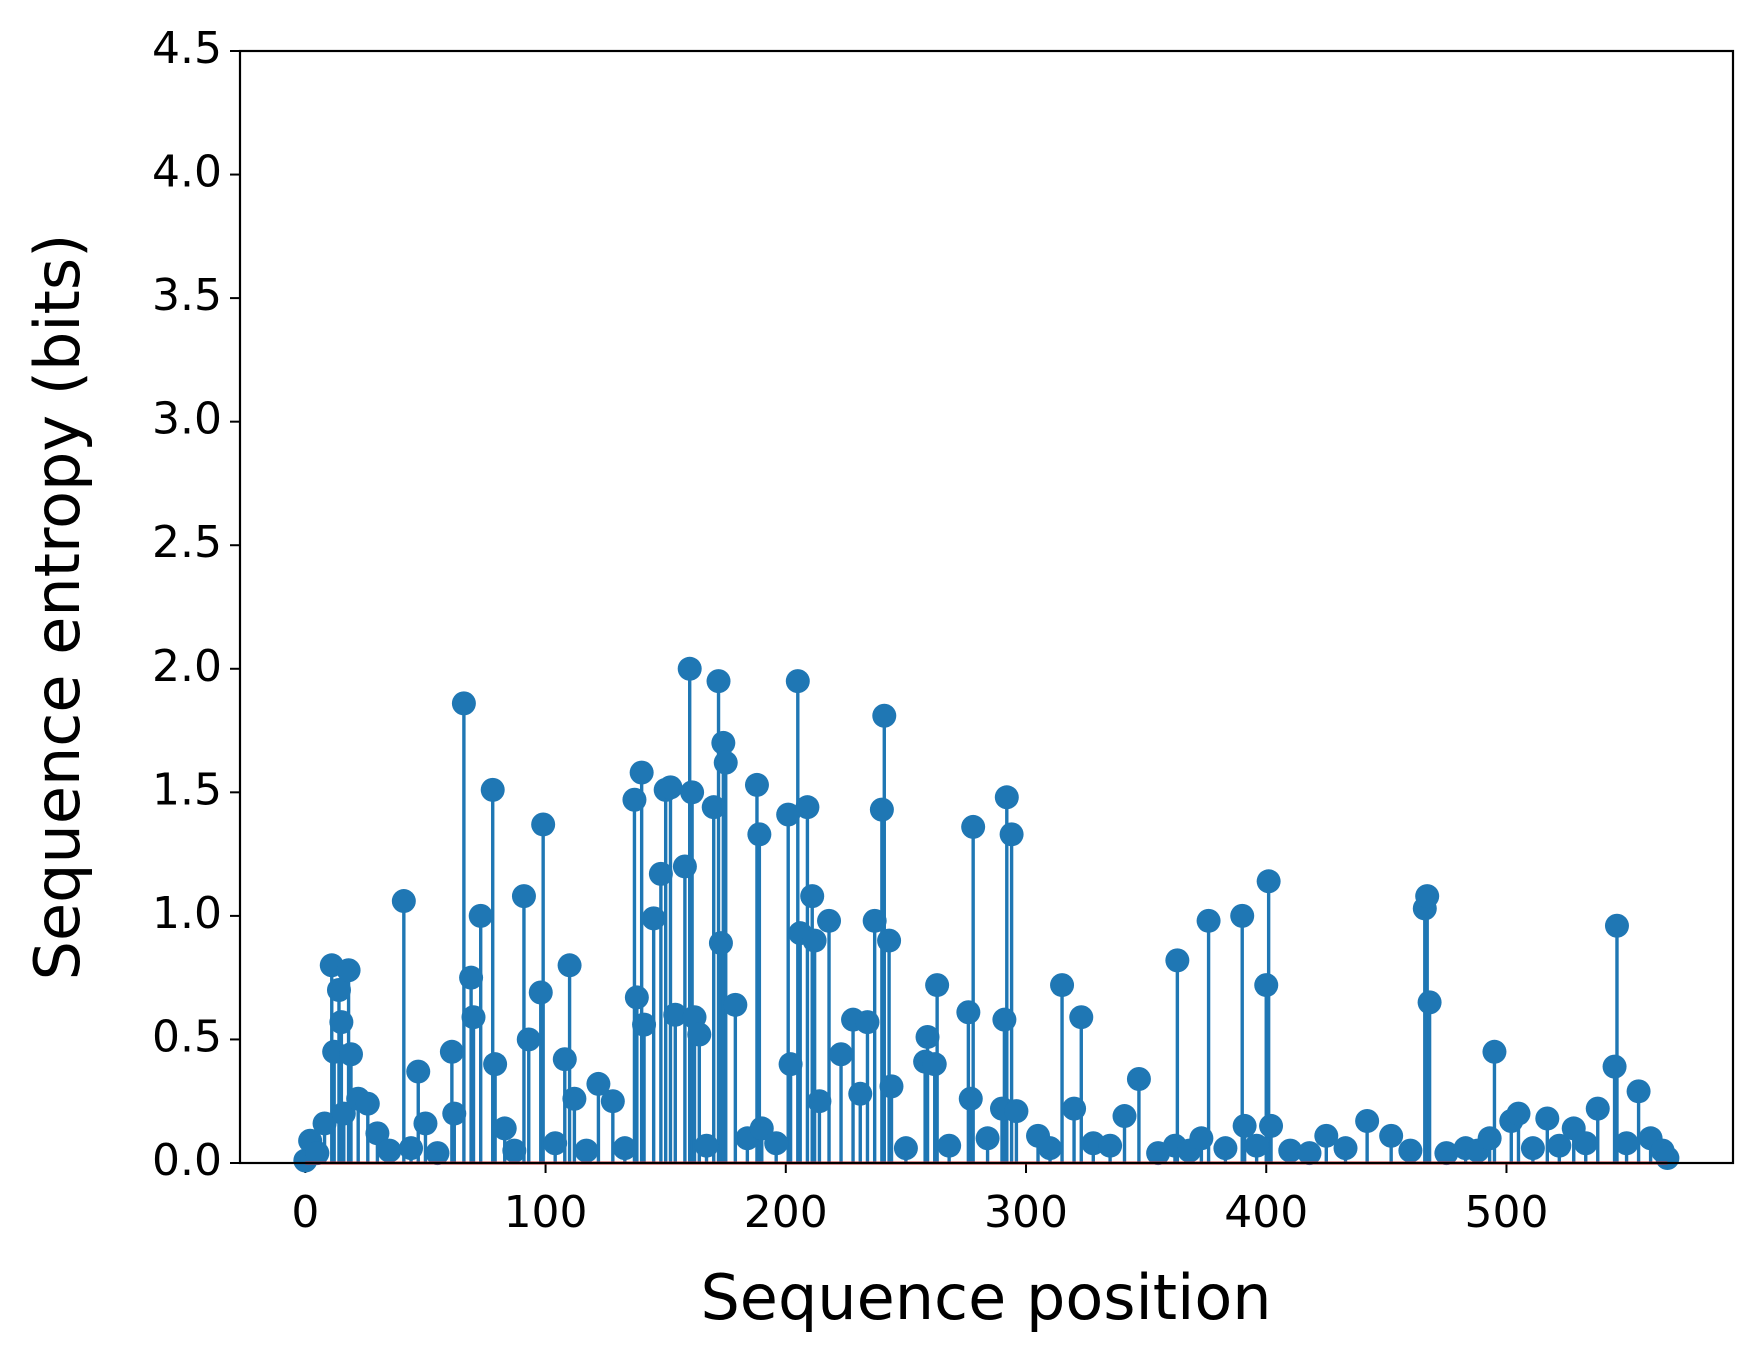 This screenshot has height=1365, width=1757. What do you see at coordinates (187, 172) in the screenshot?
I see `y-tick-label: 4.0` at bounding box center [187, 172].